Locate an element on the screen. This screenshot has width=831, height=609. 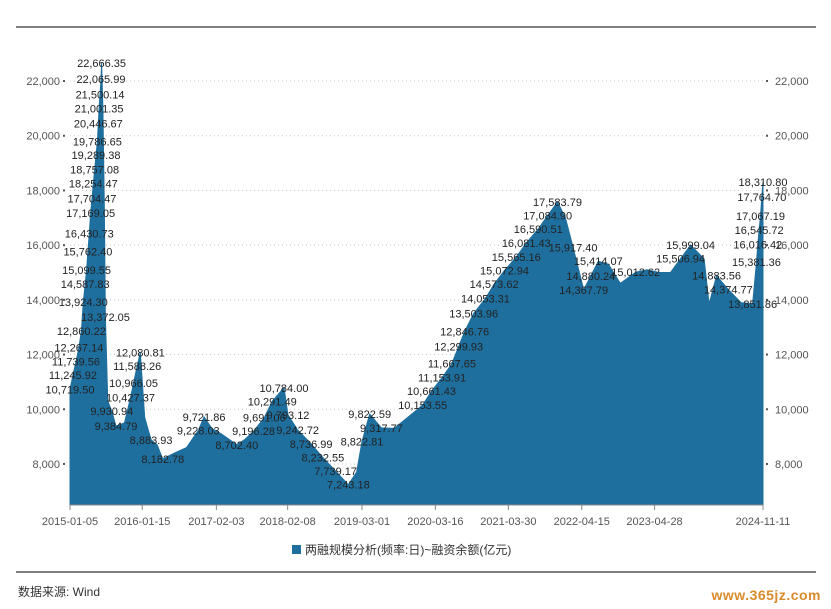
y-tick-label-right: 8,000 is located at coordinates (789, 465).